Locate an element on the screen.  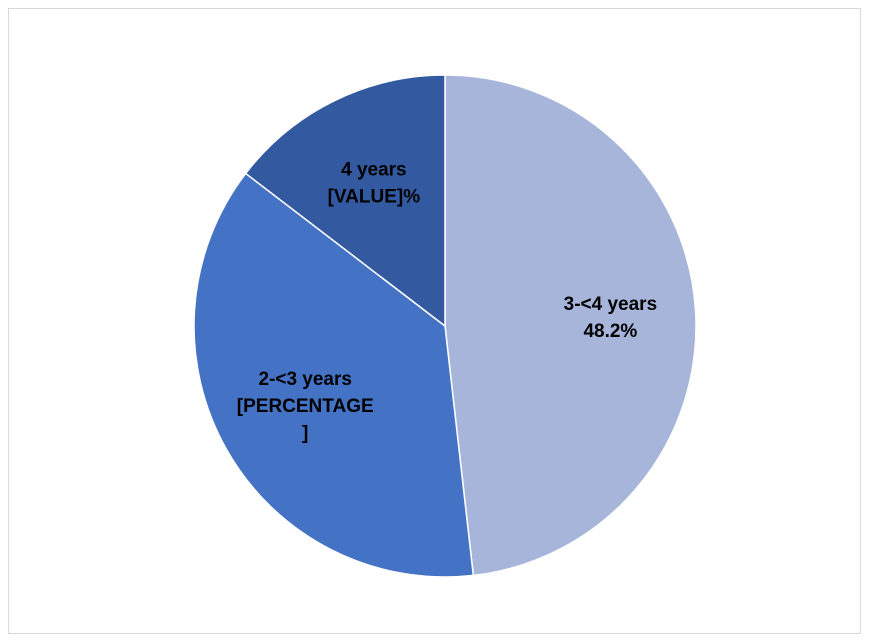
pie-slice-4-years is located at coordinates (345, 201).